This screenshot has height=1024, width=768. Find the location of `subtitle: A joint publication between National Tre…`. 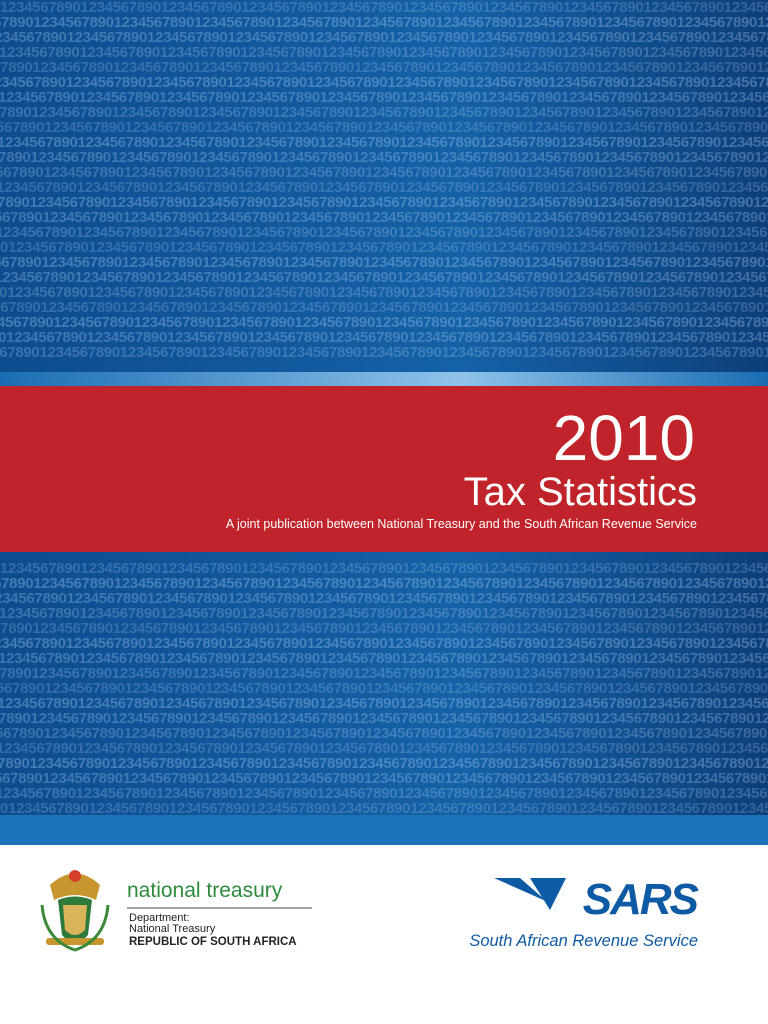

subtitle: A joint publication between National Tre… is located at coordinates (461, 524).